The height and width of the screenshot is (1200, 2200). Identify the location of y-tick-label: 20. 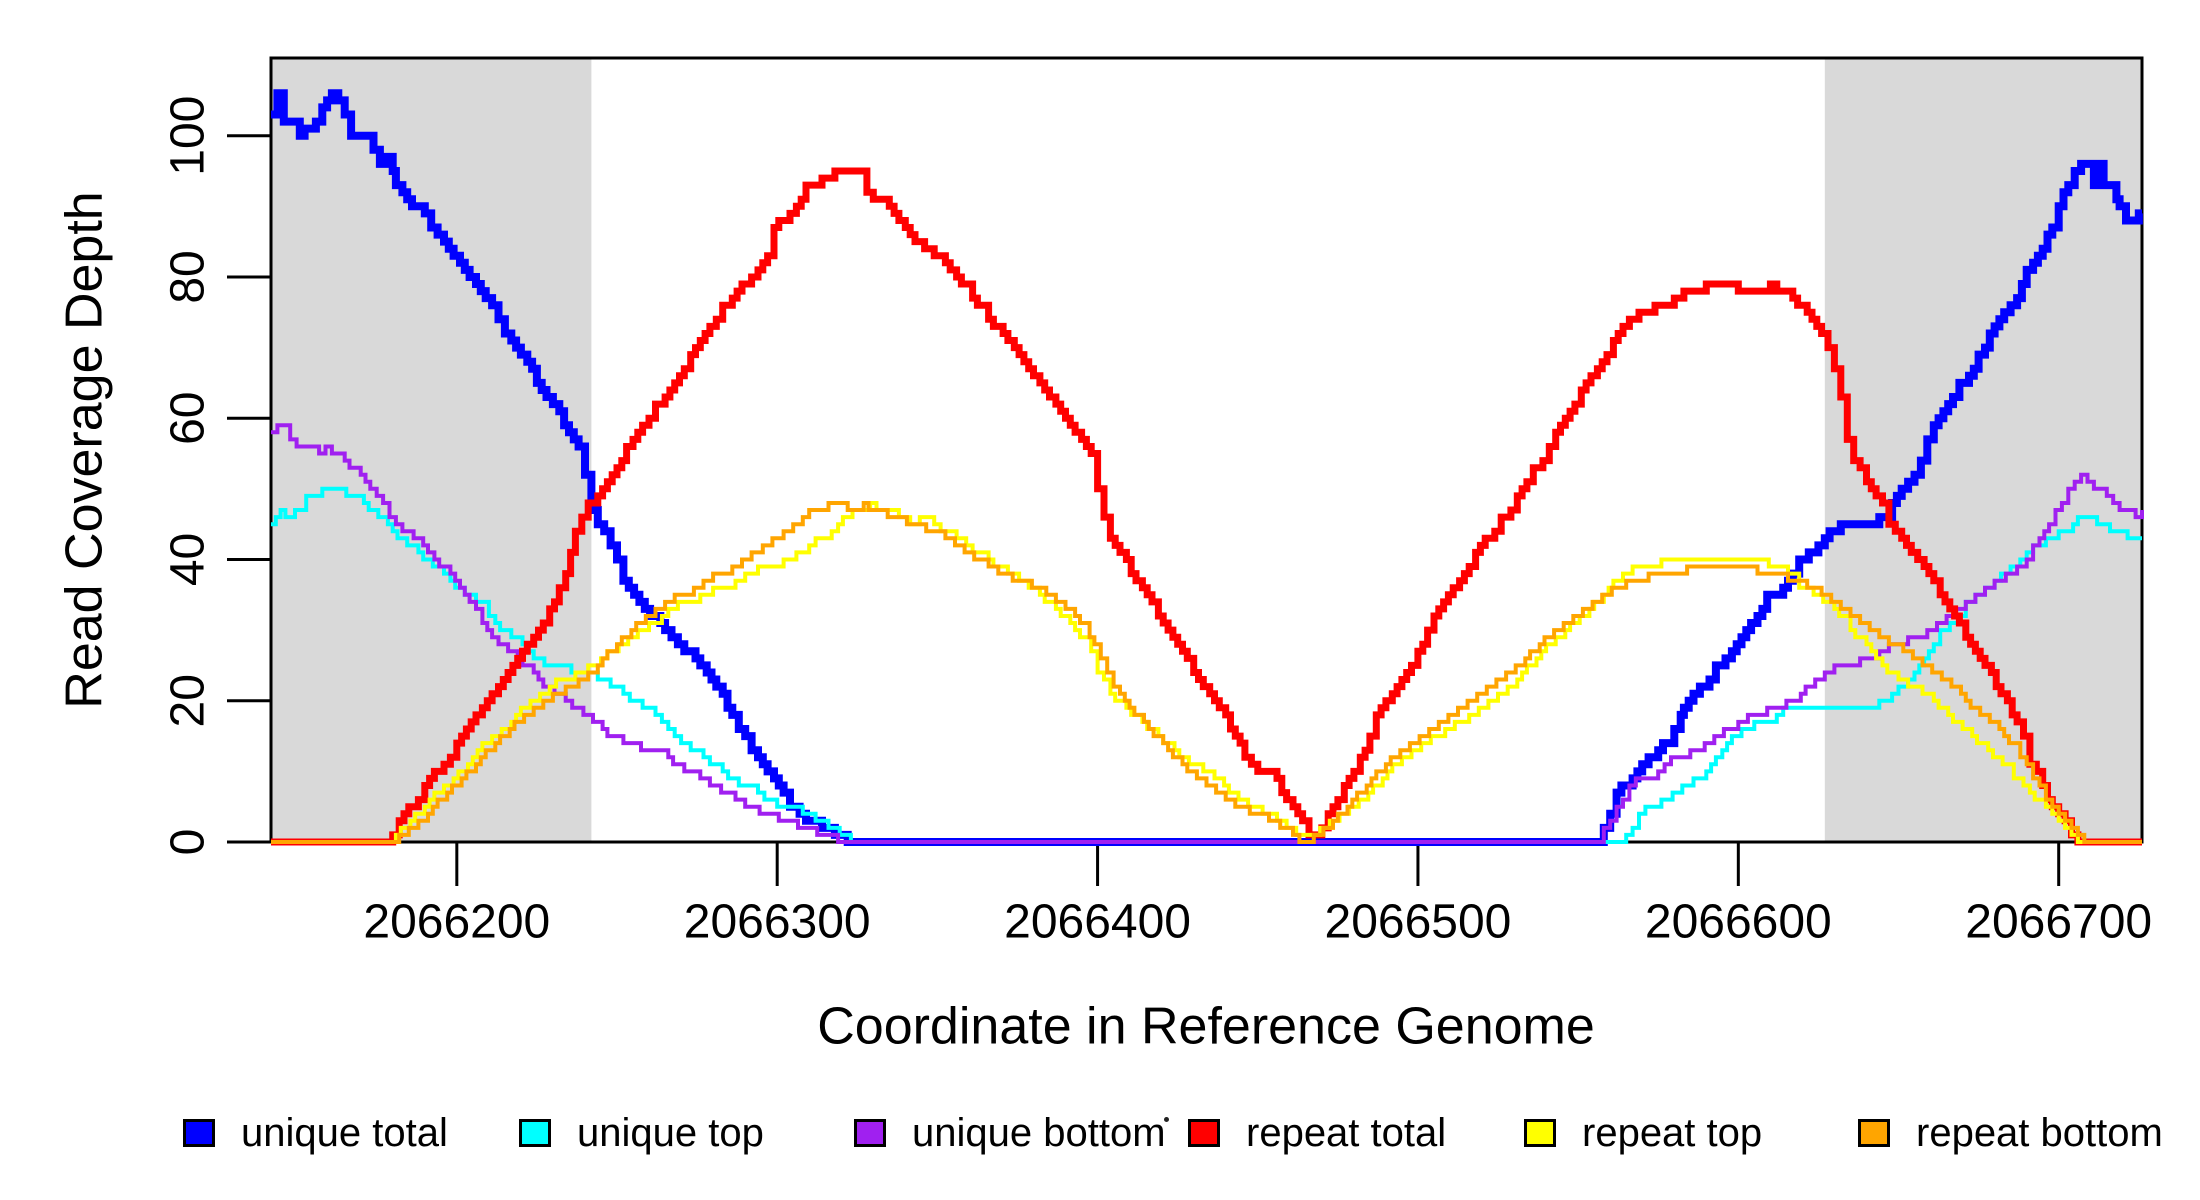
(188, 700).